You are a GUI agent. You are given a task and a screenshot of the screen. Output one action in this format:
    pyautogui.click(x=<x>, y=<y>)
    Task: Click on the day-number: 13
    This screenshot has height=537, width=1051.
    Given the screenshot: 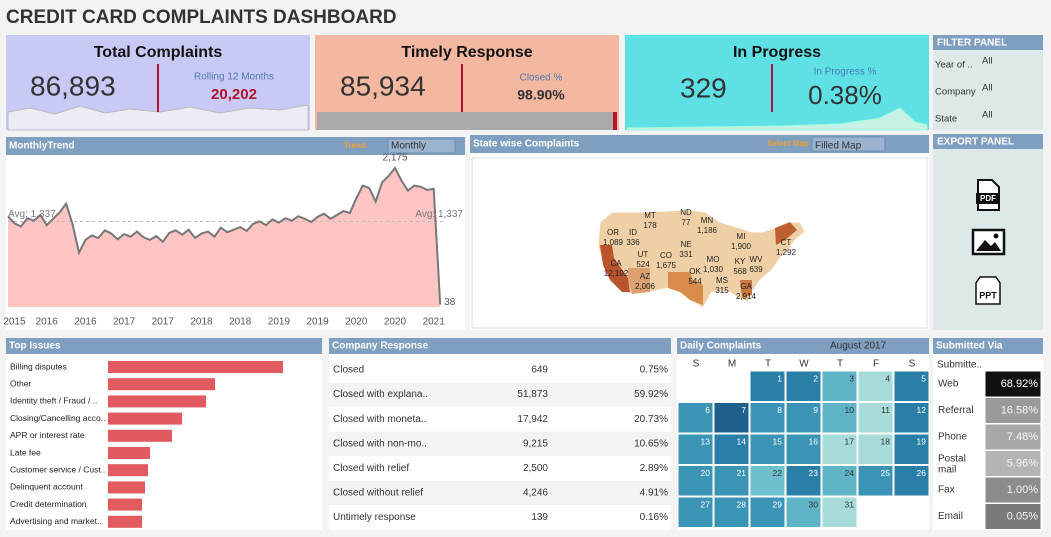 What is the action you would take?
    pyautogui.click(x=706, y=441)
    